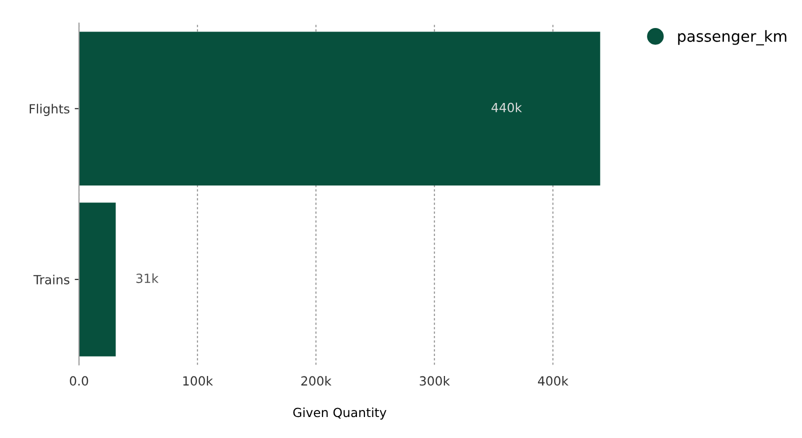 The image size is (802, 438). What do you see at coordinates (316, 381) in the screenshot?
I see `x-tick-label: 200k` at bounding box center [316, 381].